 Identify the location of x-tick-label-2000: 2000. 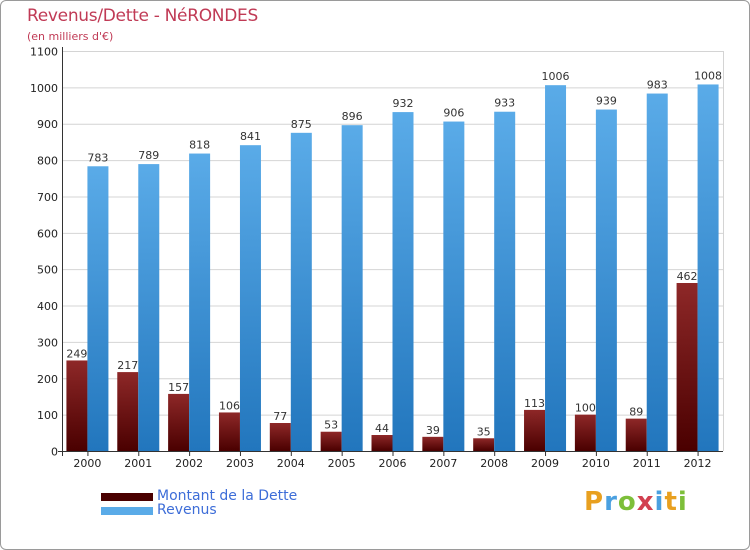
(87, 463).